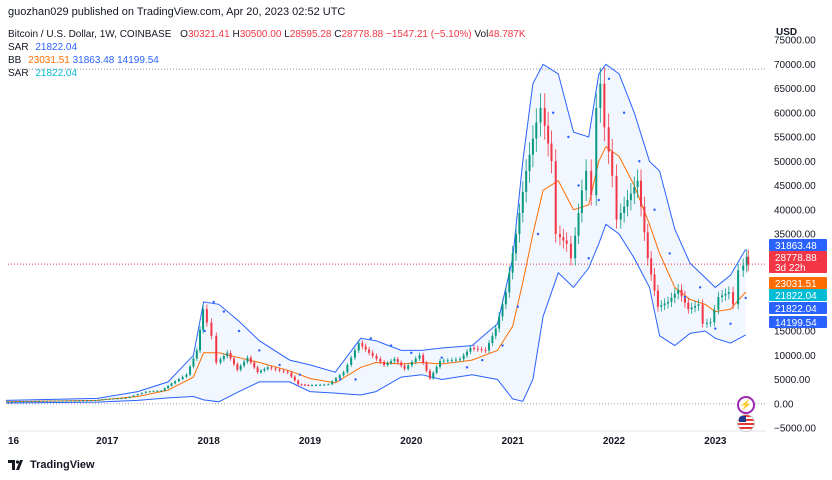  Describe the element at coordinates (267, 60) in the screenshot. I see `bb-legend-row: BB 23031.51 31863.48 14199.54` at that location.